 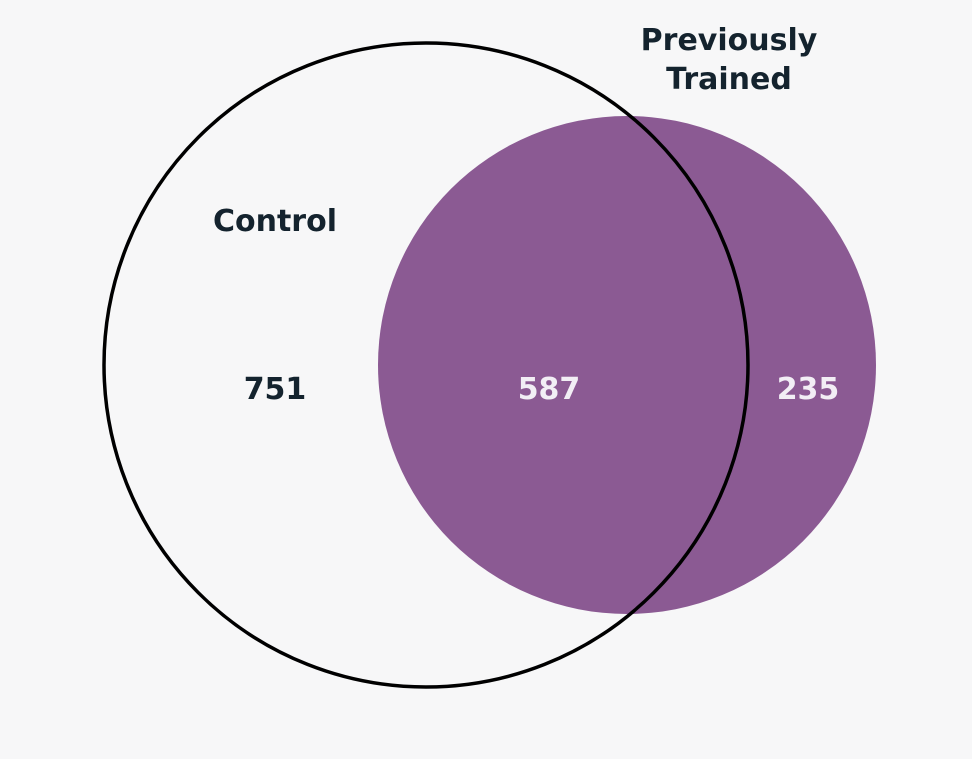 What do you see at coordinates (808, 389) in the screenshot?
I see `trained-only-count: 235` at bounding box center [808, 389].